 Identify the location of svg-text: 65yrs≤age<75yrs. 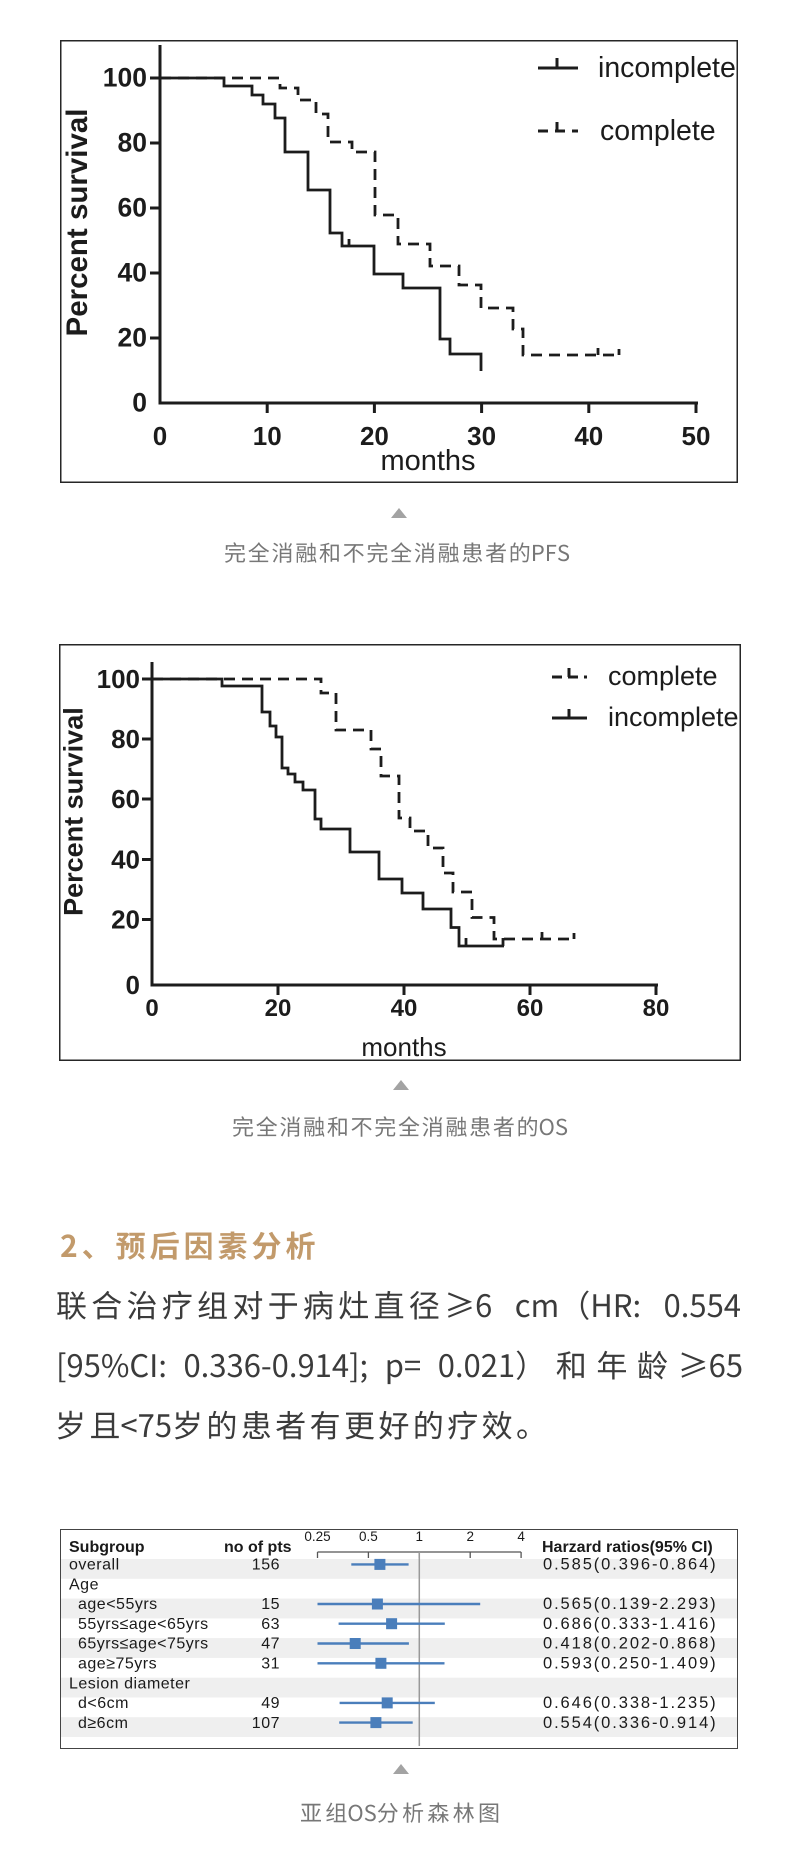
(143, 1644).